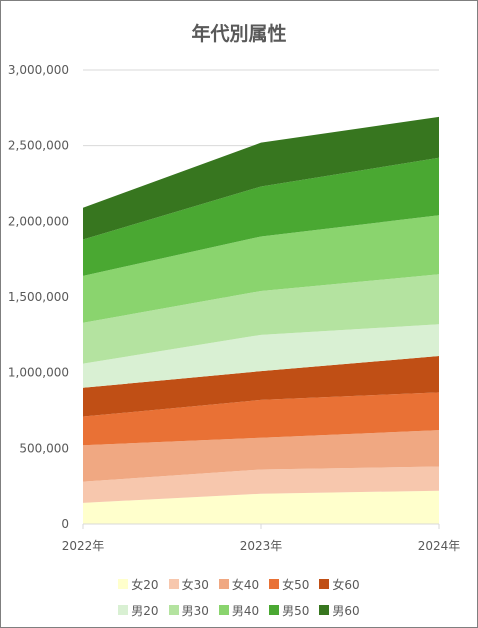 This screenshot has height=628, width=478. I want to click on legend-item: 男40, so click(239, 610).